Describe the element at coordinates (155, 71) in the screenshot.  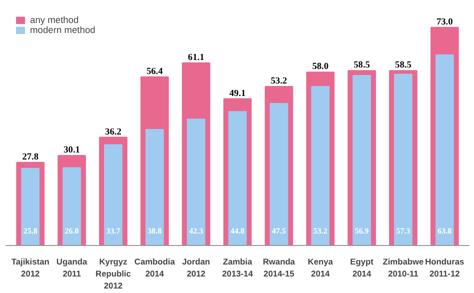
I see `data-label: 56.4` at that location.